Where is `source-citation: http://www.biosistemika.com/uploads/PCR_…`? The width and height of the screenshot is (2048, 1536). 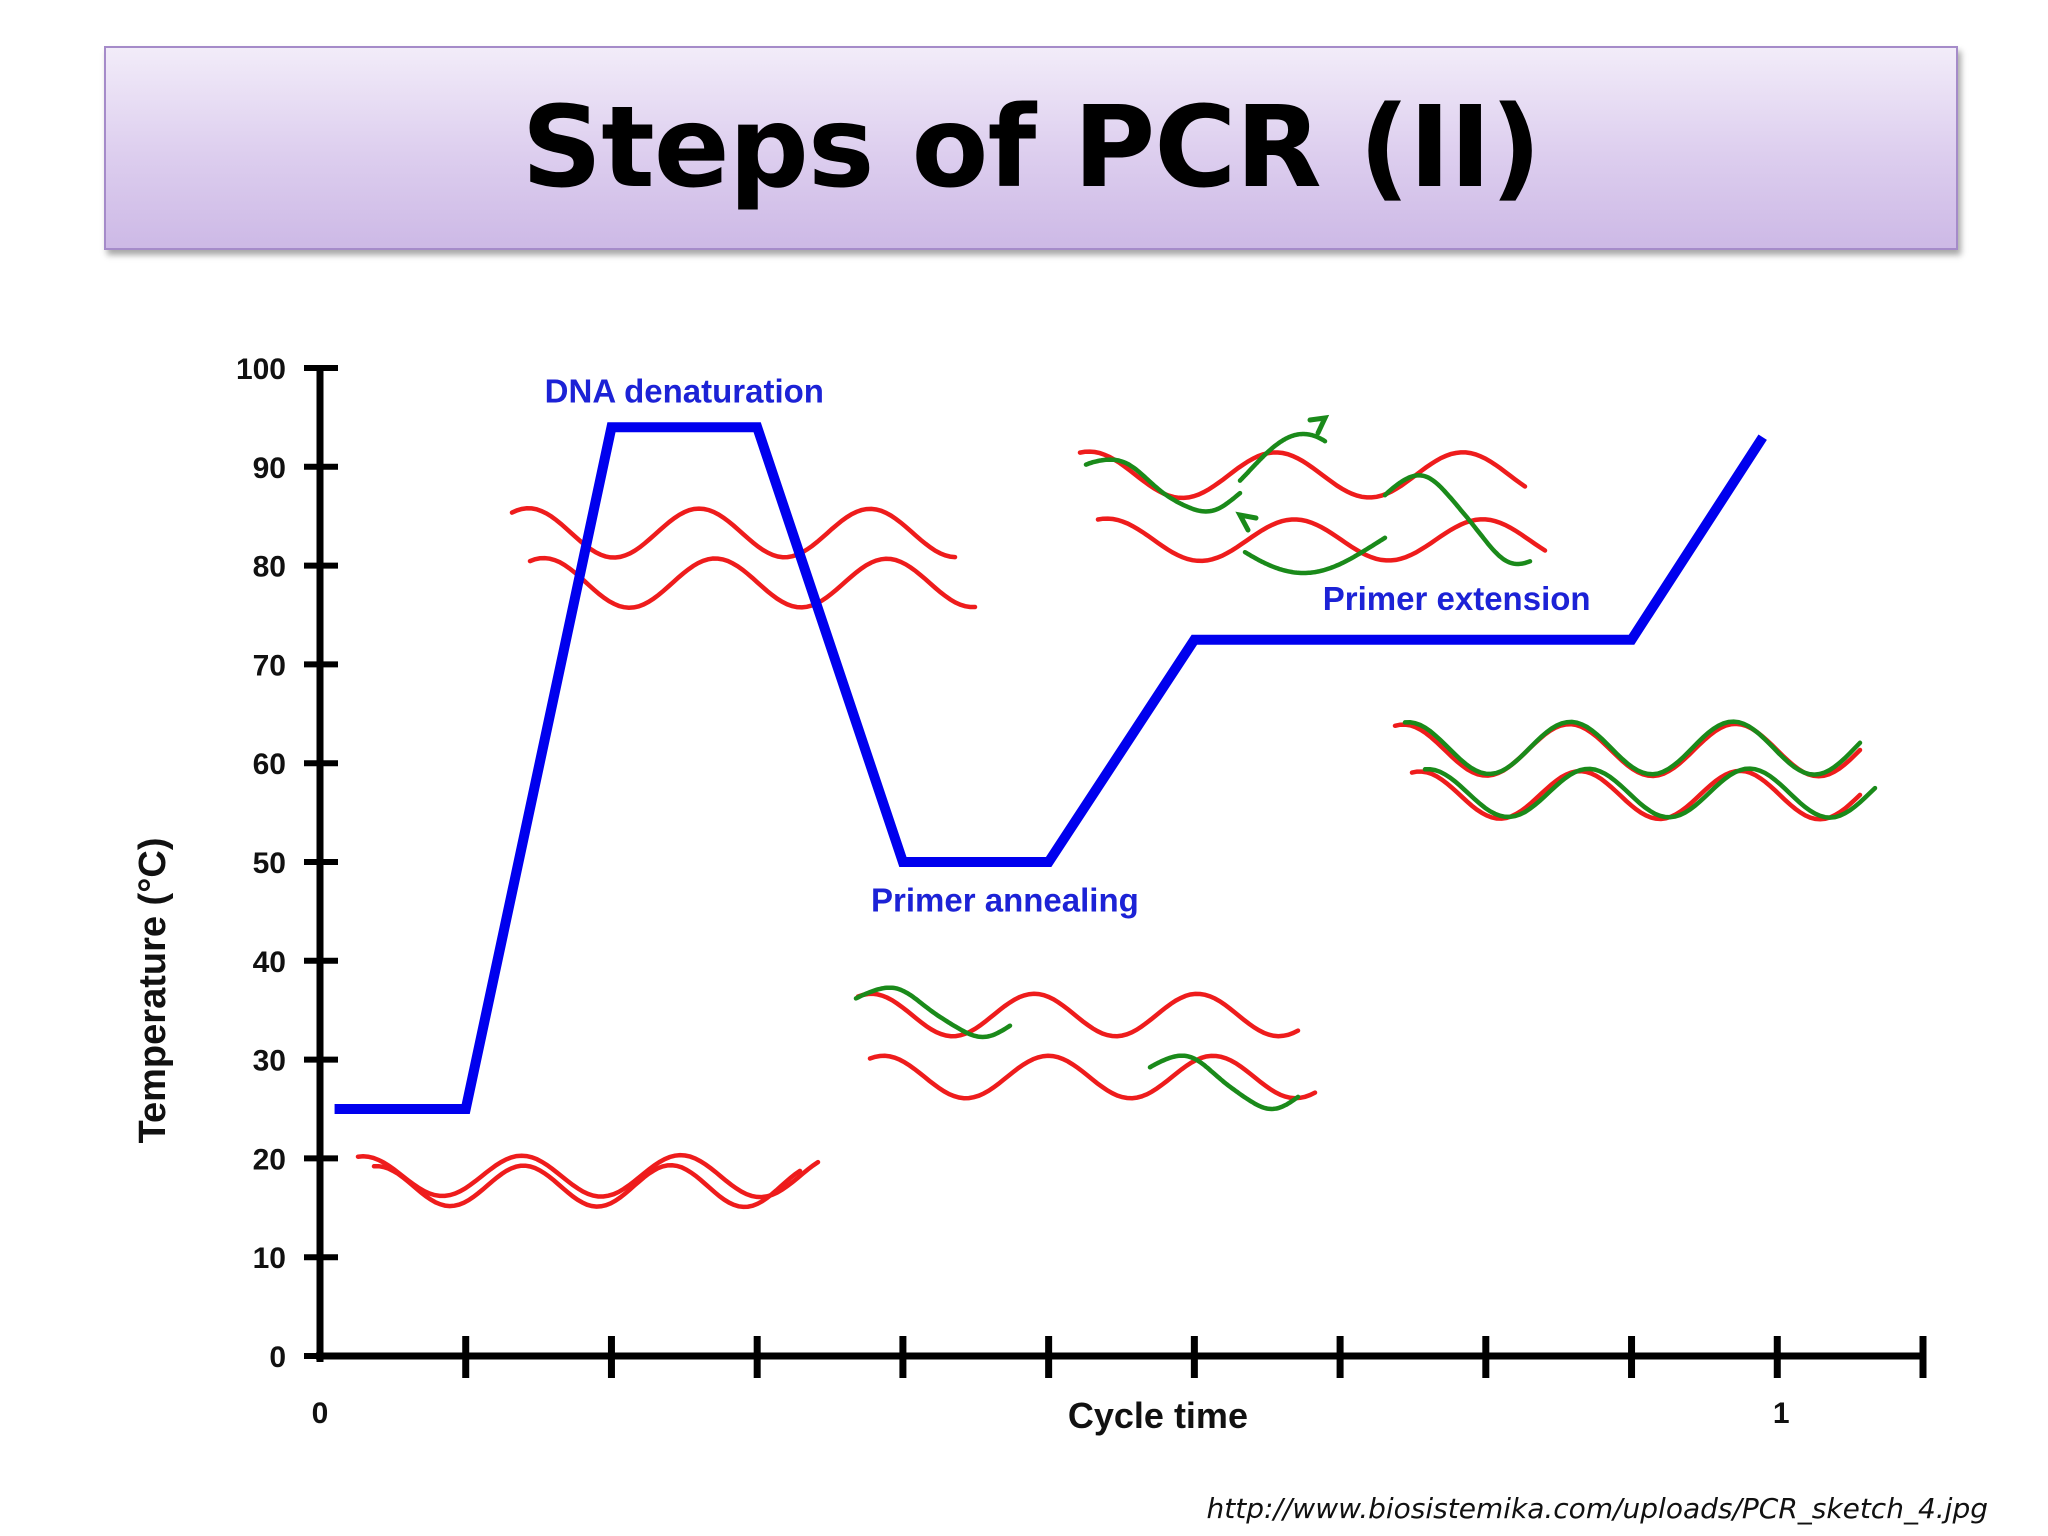
source-citation: http://www.biosistemika.com/uploads/PCR_… is located at coordinates (1597, 1508).